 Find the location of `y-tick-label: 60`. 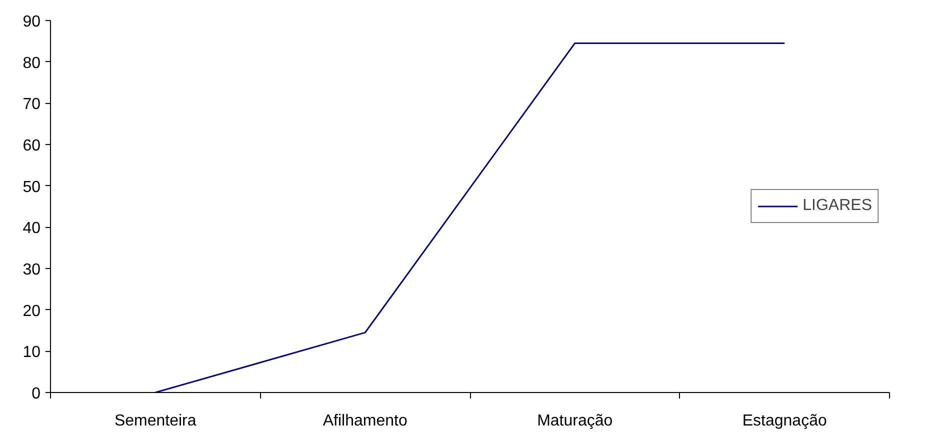

y-tick-label: 60 is located at coordinates (31, 146).